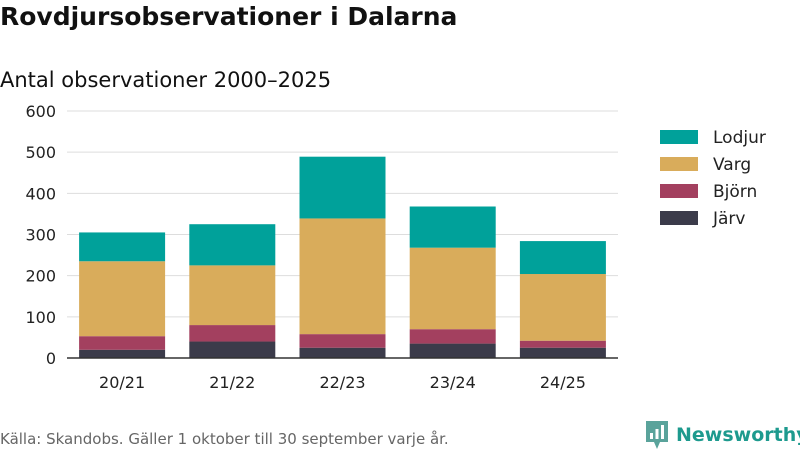  What do you see at coordinates (728, 219) in the screenshot?
I see `legend-label: Järv` at bounding box center [728, 219].